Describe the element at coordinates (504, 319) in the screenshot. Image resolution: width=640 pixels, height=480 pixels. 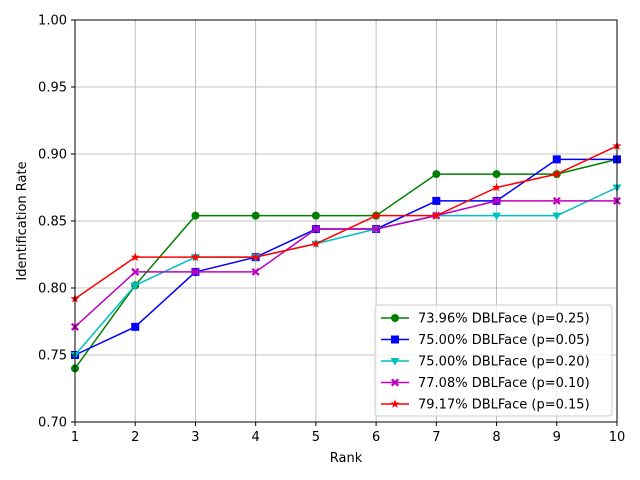
I see `legend-label: 73.96% DBLFace (p=0.25)` at that location.